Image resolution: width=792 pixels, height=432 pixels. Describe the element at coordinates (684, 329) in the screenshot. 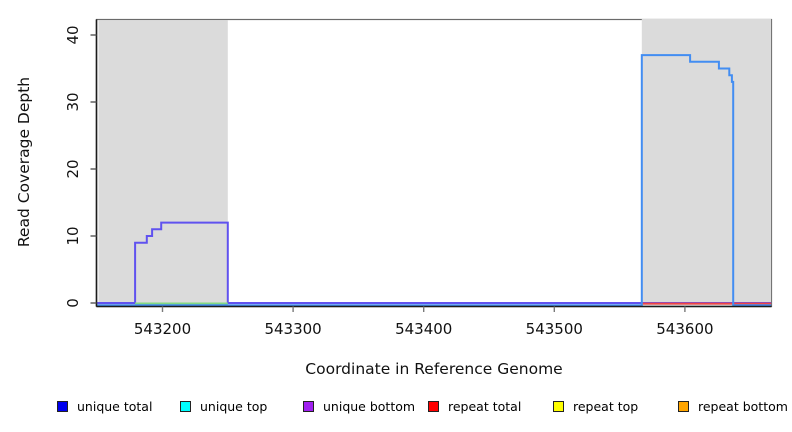

I see `x-tick-label: 543600` at that location.